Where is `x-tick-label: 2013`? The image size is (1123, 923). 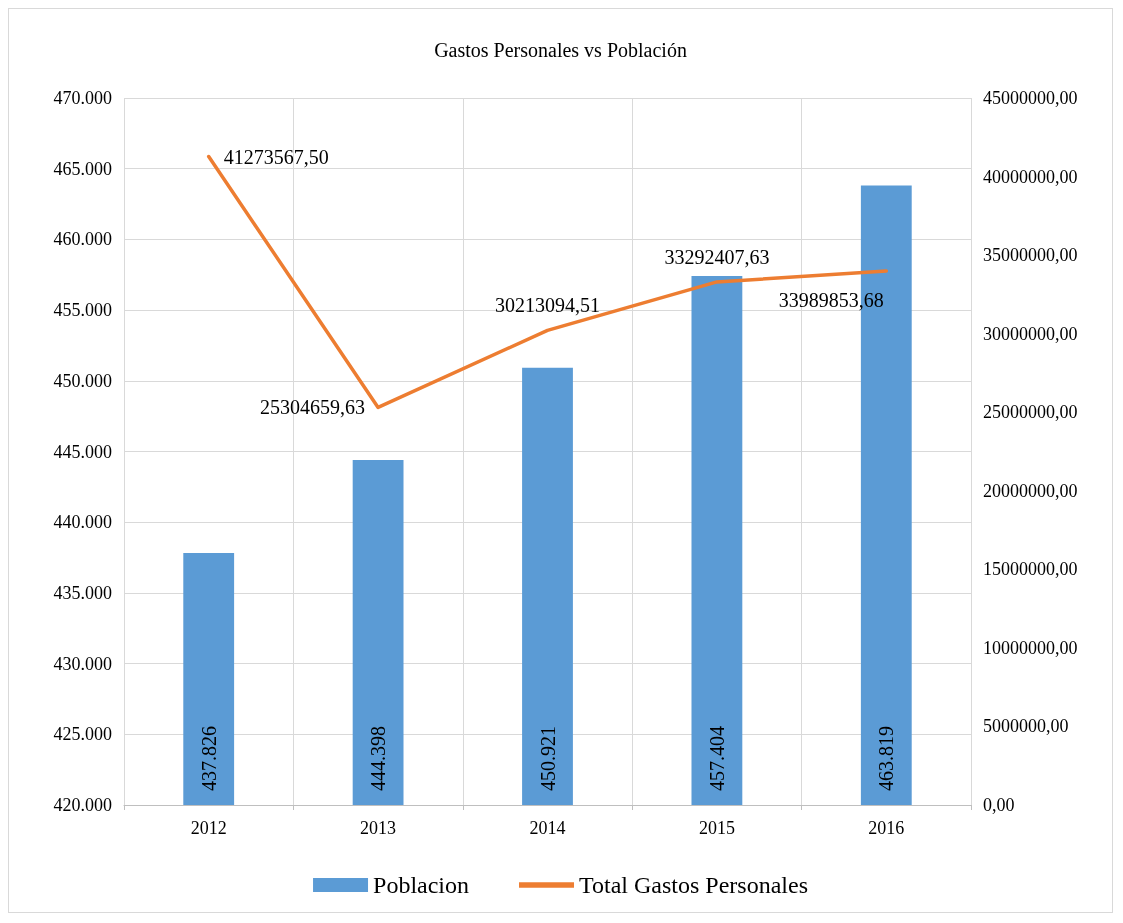
x-tick-label: 2013 is located at coordinates (378, 828).